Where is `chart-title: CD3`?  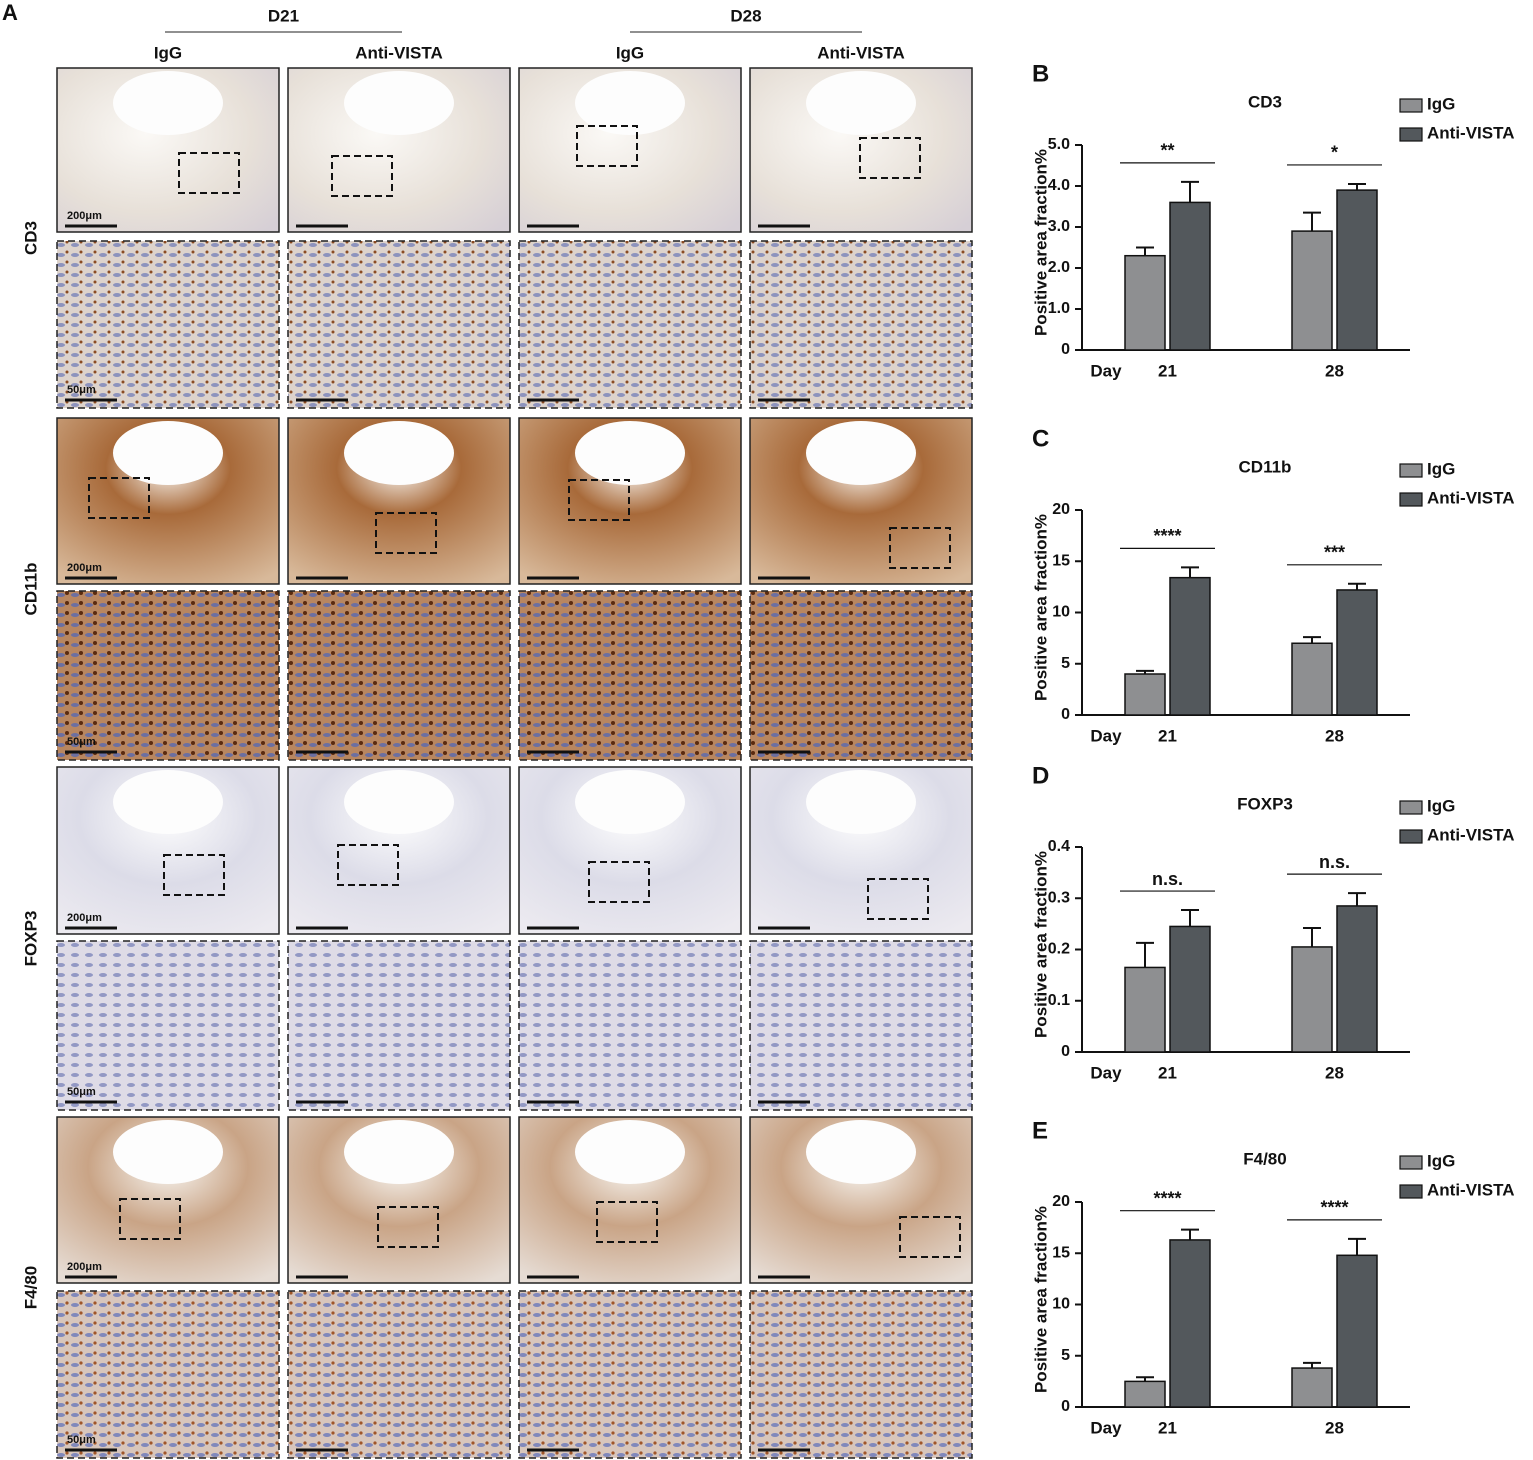 chart-title: CD3 is located at coordinates (1265, 101).